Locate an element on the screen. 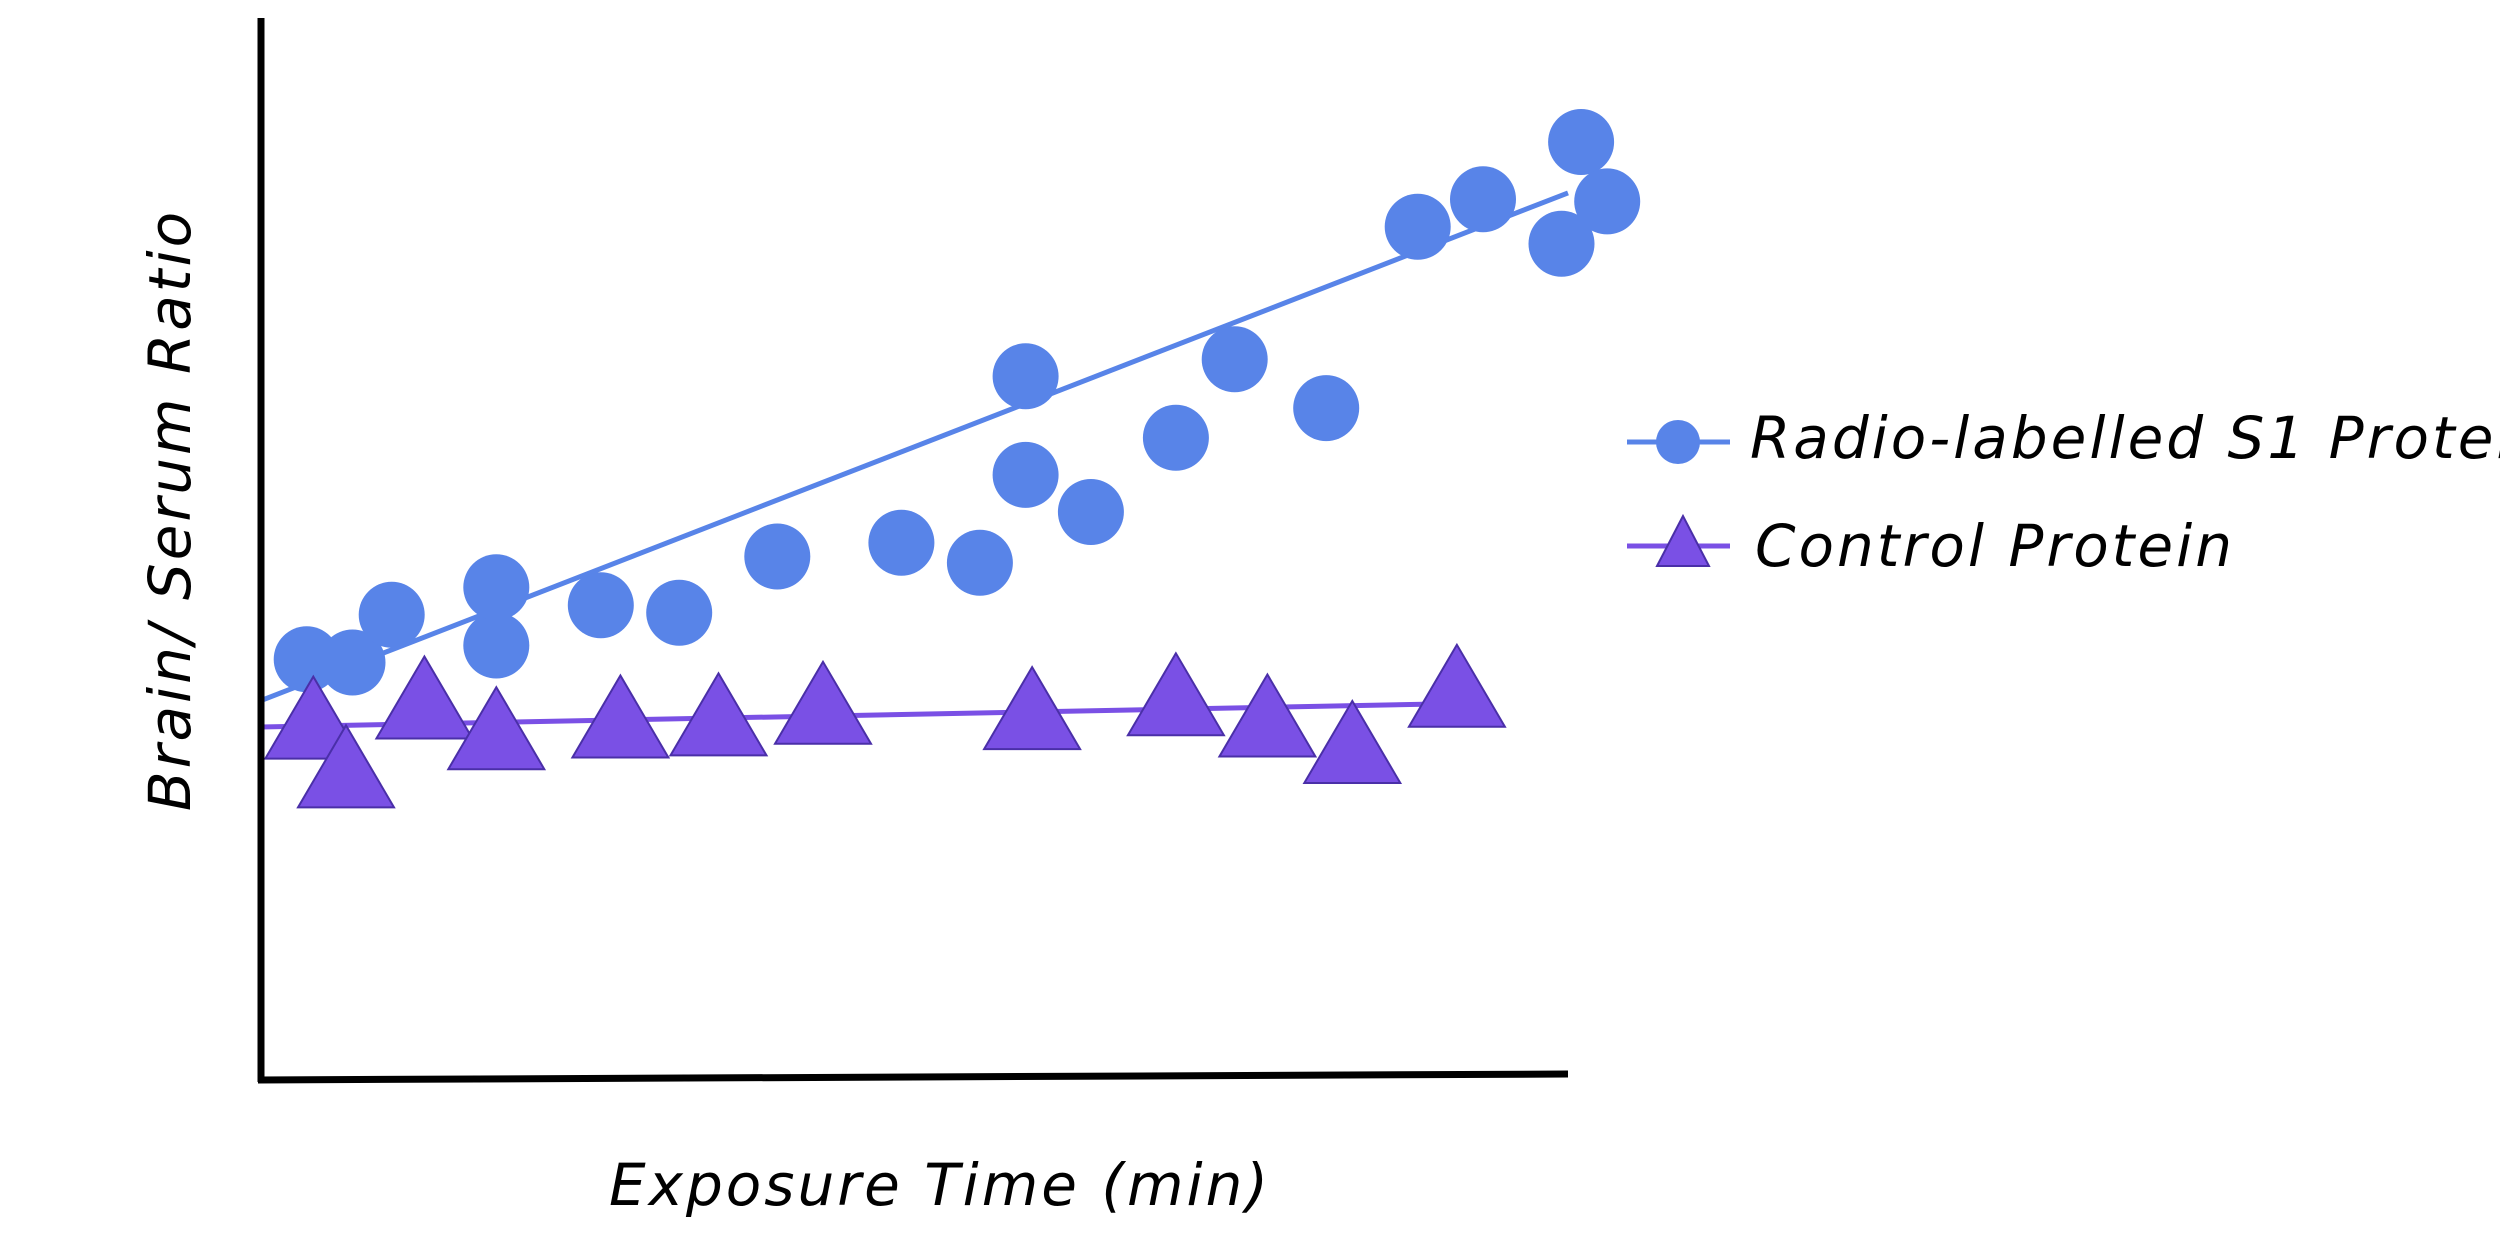 This screenshot has height=1236, width=2500. legend-item-s1: Radio-labelled S1 Protein is located at coordinates (2063, 438).